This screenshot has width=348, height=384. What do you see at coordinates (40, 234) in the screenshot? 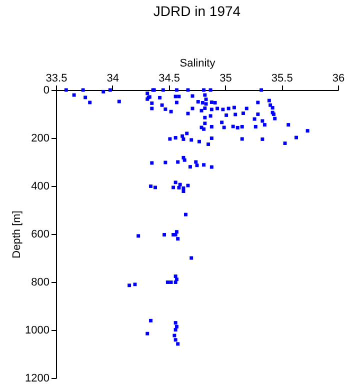
I see `y-tick-label: 600` at bounding box center [40, 234].